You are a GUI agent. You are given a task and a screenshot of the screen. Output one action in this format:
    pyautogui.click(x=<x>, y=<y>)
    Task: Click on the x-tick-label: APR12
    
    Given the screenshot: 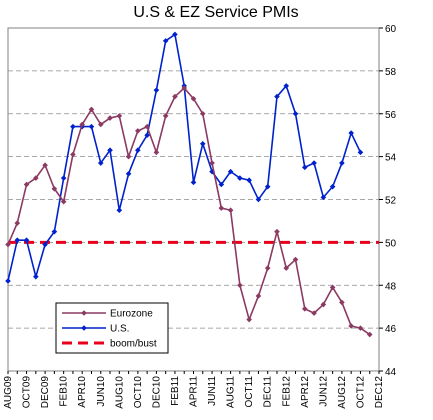 What is the action you would take?
    pyautogui.click(x=305, y=392)
    